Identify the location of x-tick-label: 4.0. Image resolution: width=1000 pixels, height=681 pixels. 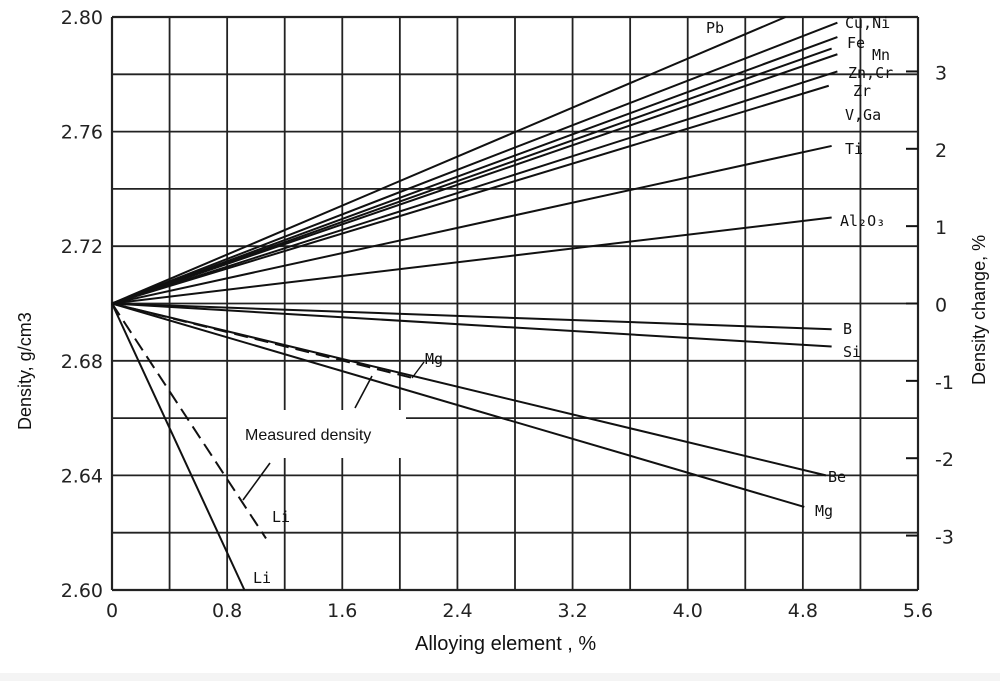
(688, 611).